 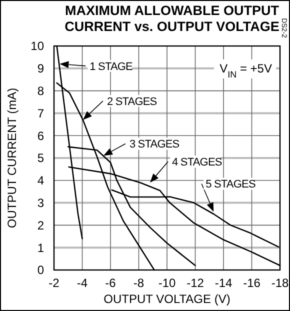 I want to click on y-tick-label: 10, so click(x=37, y=46).